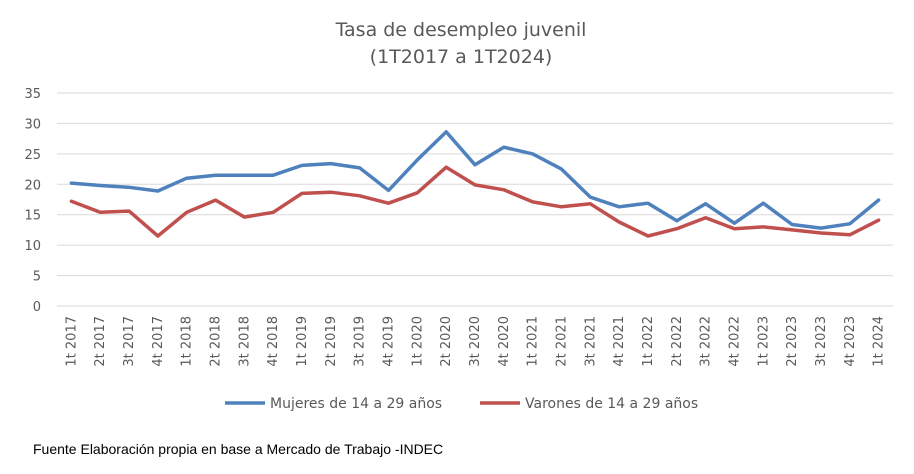 Image resolution: width=914 pixels, height=474 pixels. I want to click on legend-label: Mujeres de 14 a 29 años, so click(356, 404).